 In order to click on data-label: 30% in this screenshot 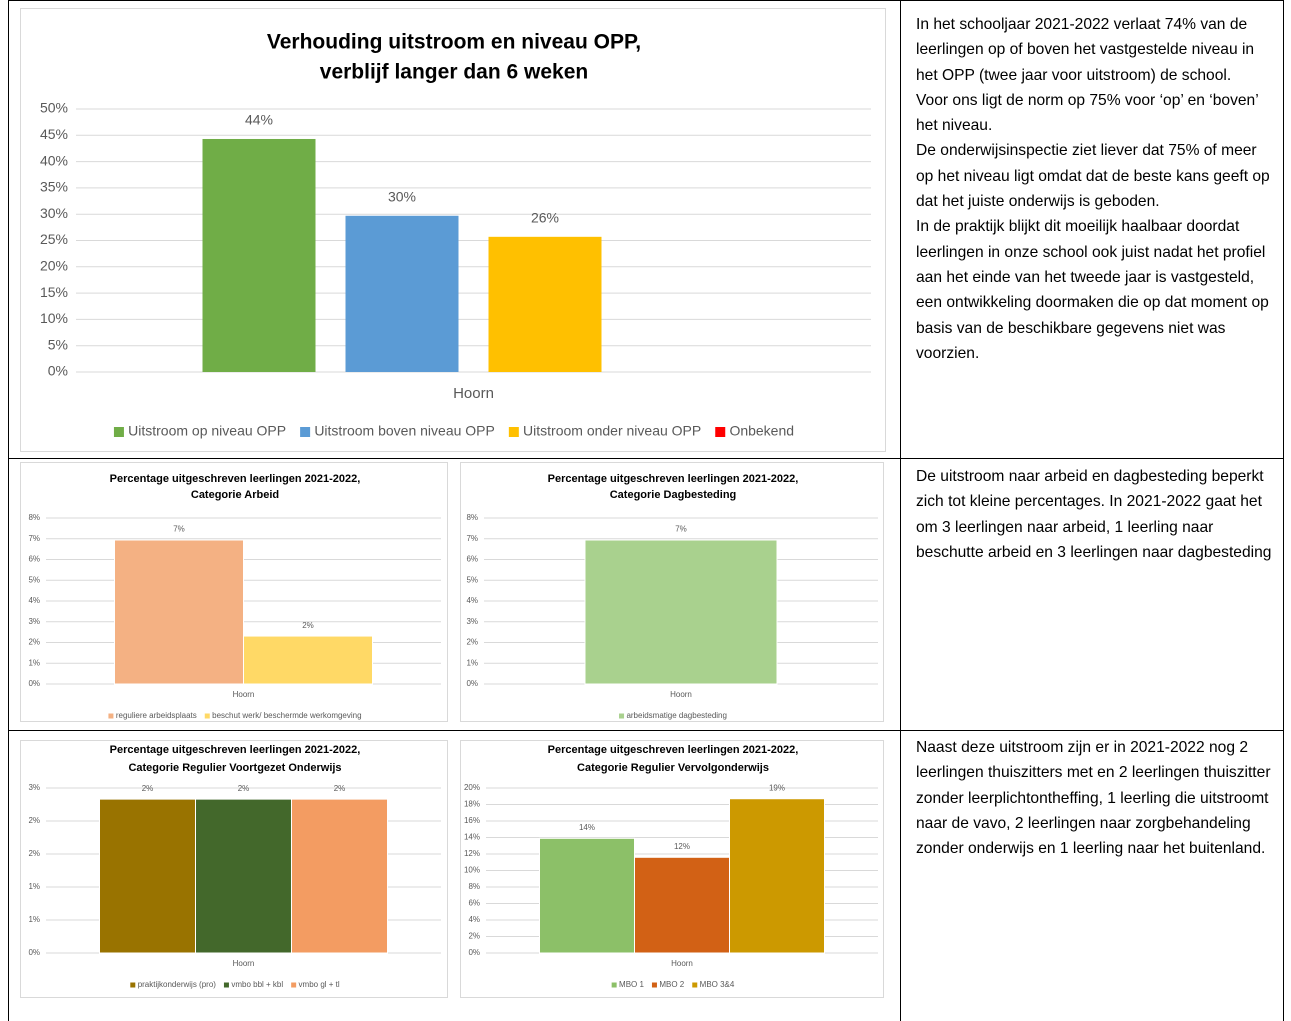, I will do `click(402, 196)`.